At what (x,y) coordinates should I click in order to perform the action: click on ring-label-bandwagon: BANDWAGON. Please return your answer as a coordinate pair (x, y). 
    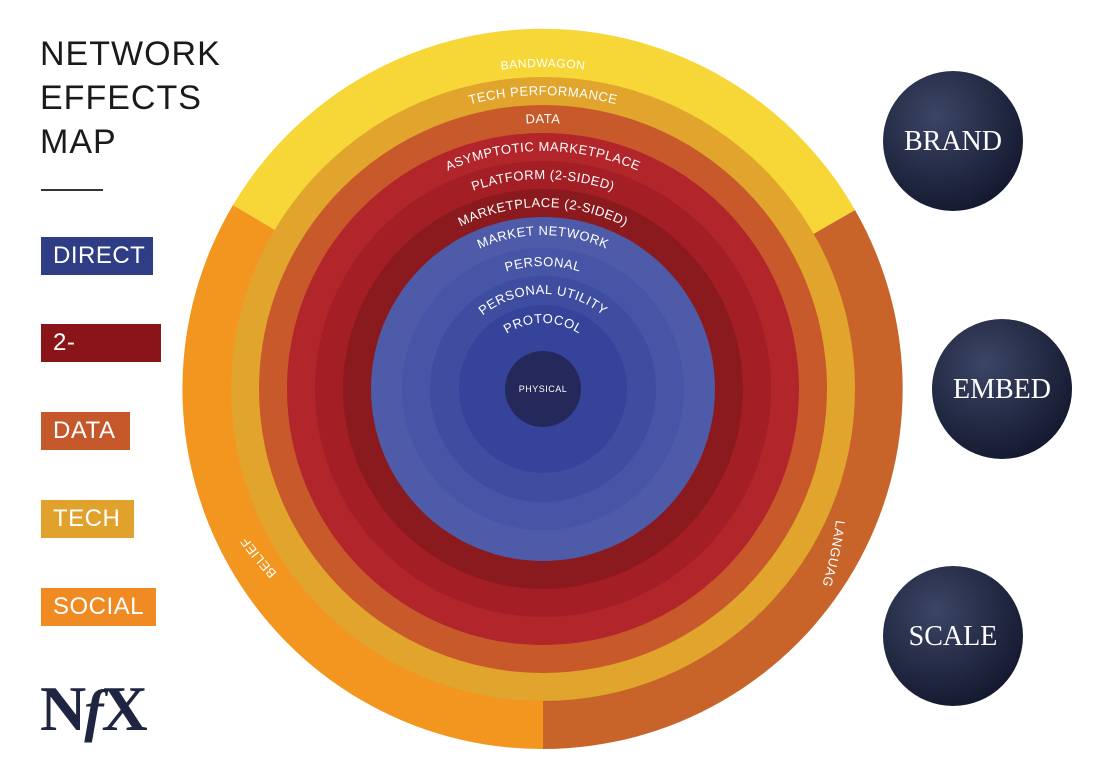
    Looking at the image, I should click on (543, 64).